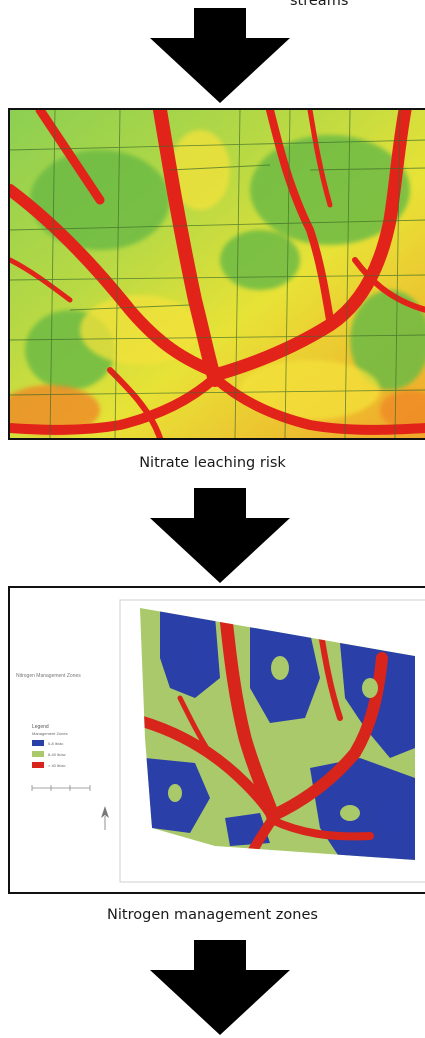 This screenshot has width=425, height=1038. I want to click on legend-subtitle: Management Zones, so click(50, 733).